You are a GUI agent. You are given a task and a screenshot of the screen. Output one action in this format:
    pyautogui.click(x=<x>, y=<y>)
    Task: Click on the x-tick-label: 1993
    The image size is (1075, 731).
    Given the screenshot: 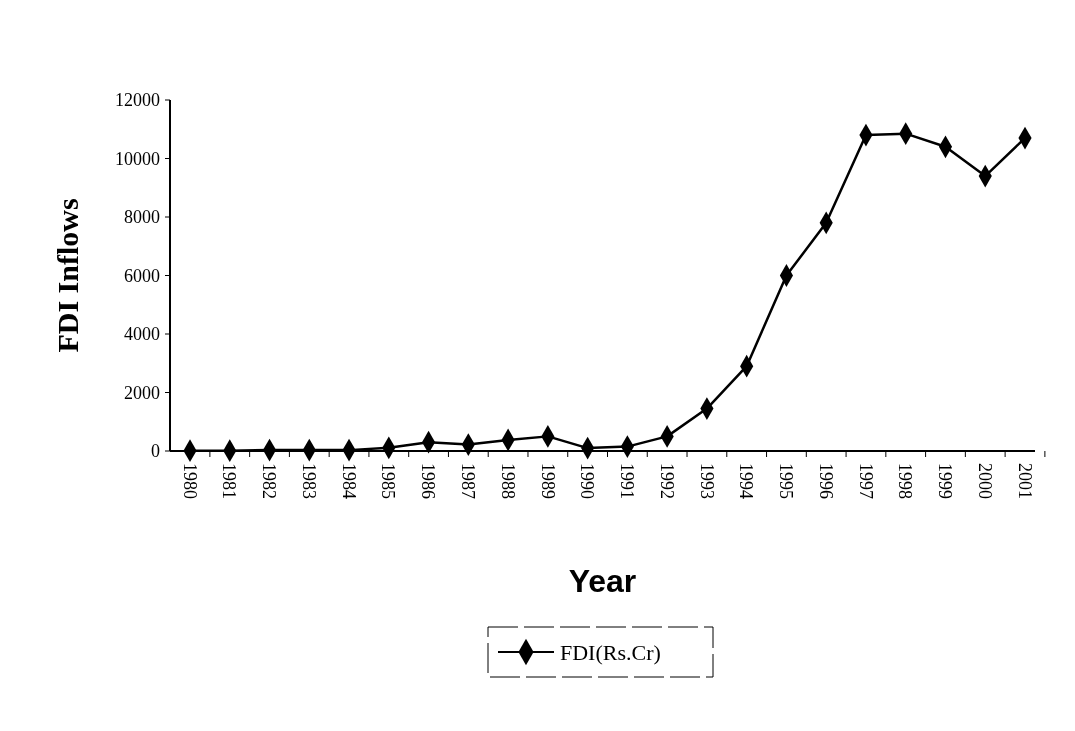 What is the action you would take?
    pyautogui.click(x=706, y=481)
    